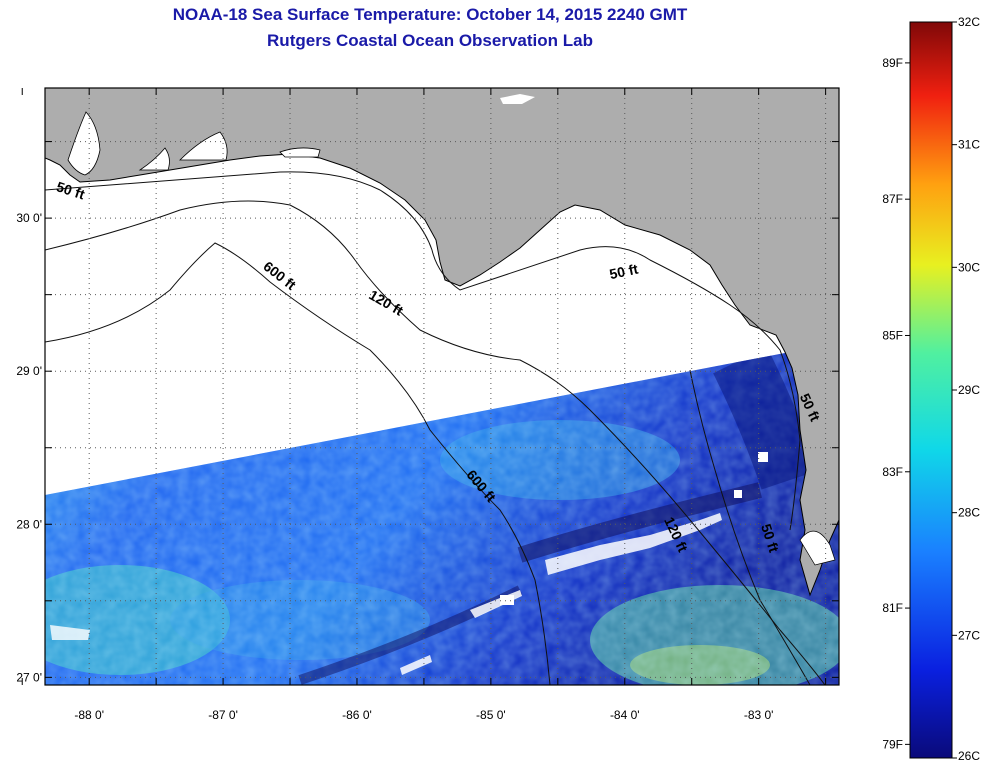 This screenshot has height=770, width=992. What do you see at coordinates (931, 390) in the screenshot?
I see `colorbar-gradient` at bounding box center [931, 390].